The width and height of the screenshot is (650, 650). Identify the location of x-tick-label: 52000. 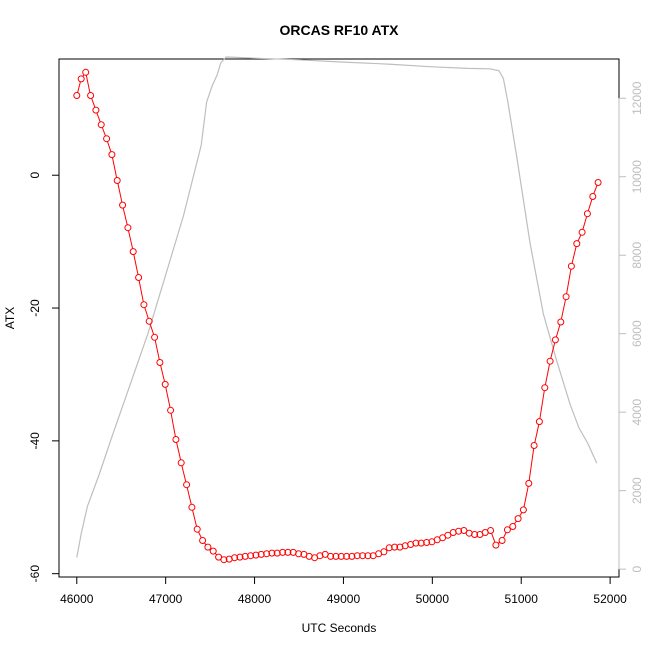
(610, 599).